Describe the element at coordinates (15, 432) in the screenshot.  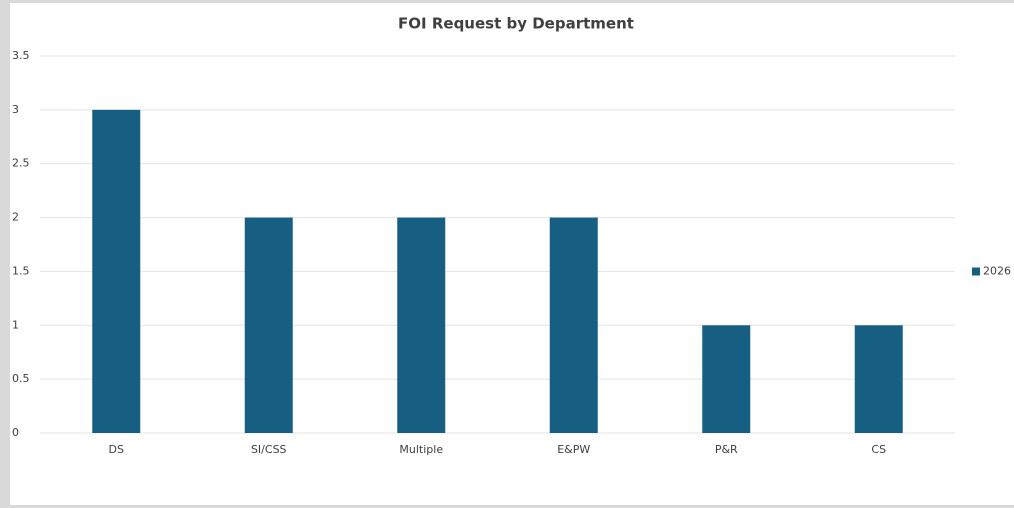
I see `y-tick-label: 0` at that location.